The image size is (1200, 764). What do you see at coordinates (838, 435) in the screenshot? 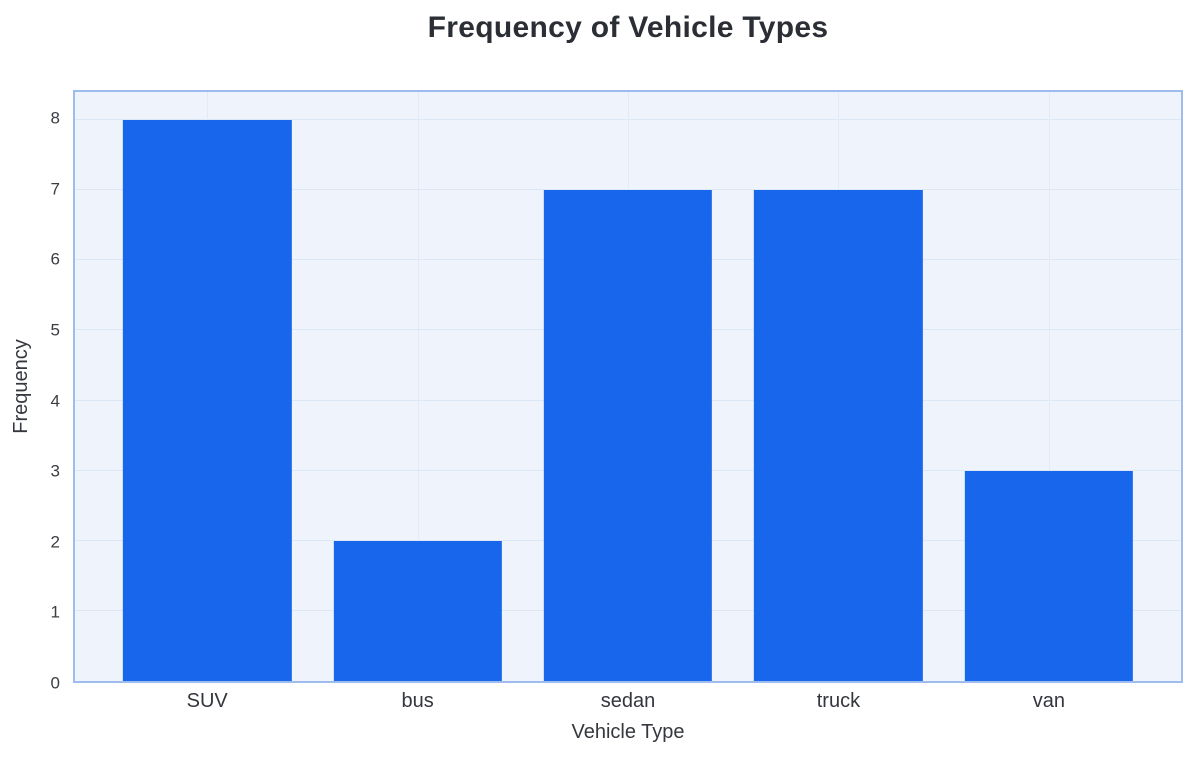
I see `bar-truck` at bounding box center [838, 435].